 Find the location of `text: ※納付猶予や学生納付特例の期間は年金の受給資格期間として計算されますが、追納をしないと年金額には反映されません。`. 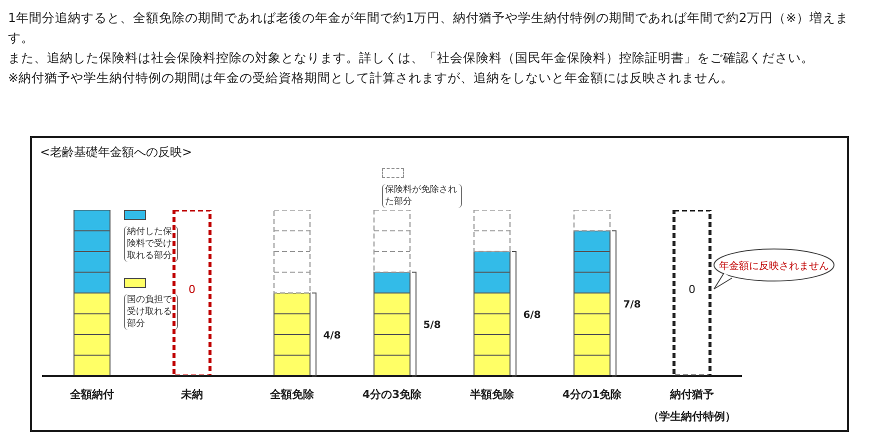

text: ※納付猶予や学生納付特例の期間は年金の受給資格期間として計算されますが、追納をしないと年金額には反映されません。 is located at coordinates (371, 78).